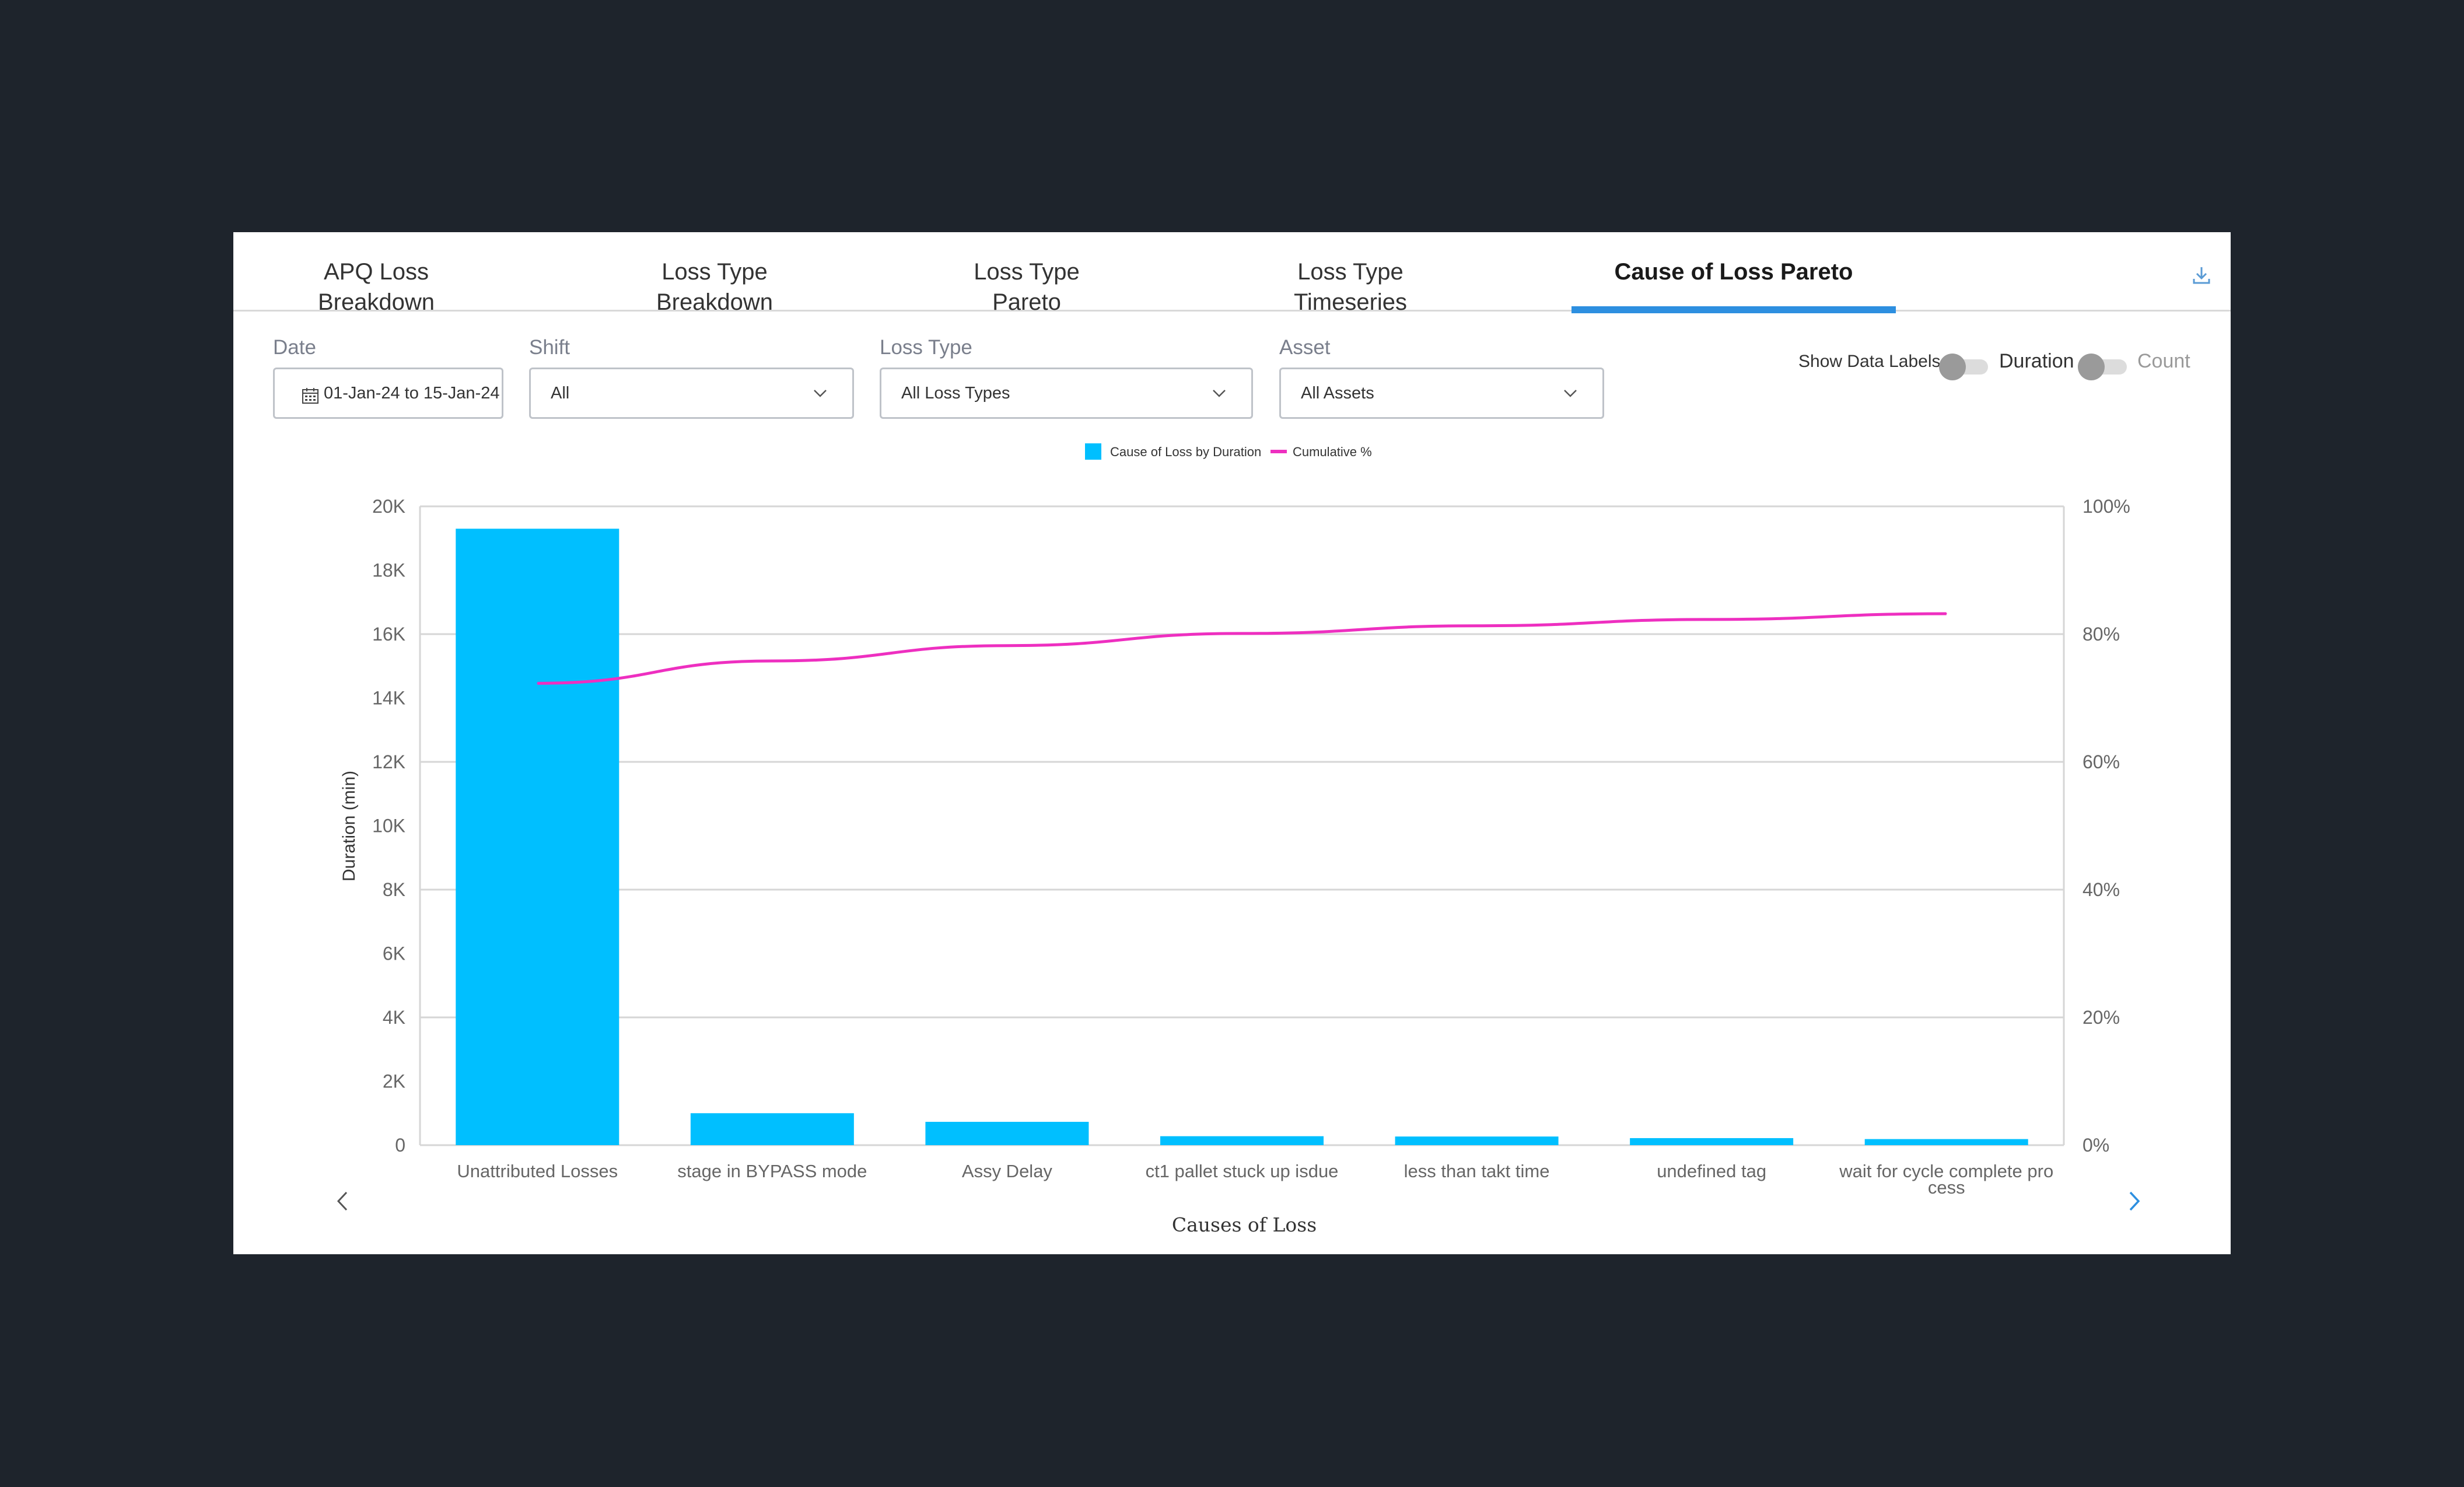 The width and height of the screenshot is (2464, 1487). I want to click on legend-line-label: Cumulative %, so click(1332, 452).